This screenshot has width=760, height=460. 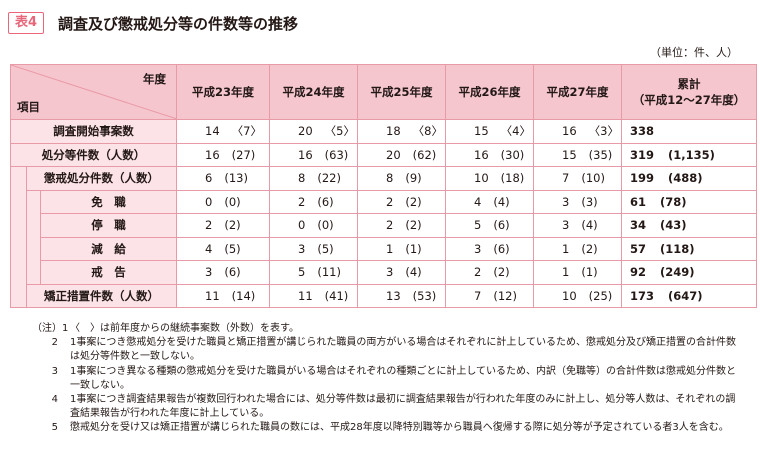 What do you see at coordinates (329, 272) in the screenshot?
I see `cell-persons: (11)` at bounding box center [329, 272].